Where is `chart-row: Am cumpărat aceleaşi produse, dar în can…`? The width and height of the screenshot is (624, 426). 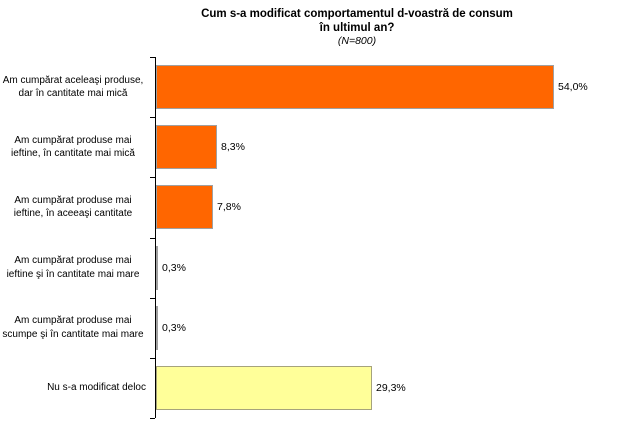
chart-row: Am cumpărat aceleaşi produse, dar în can… is located at coordinates (312, 87).